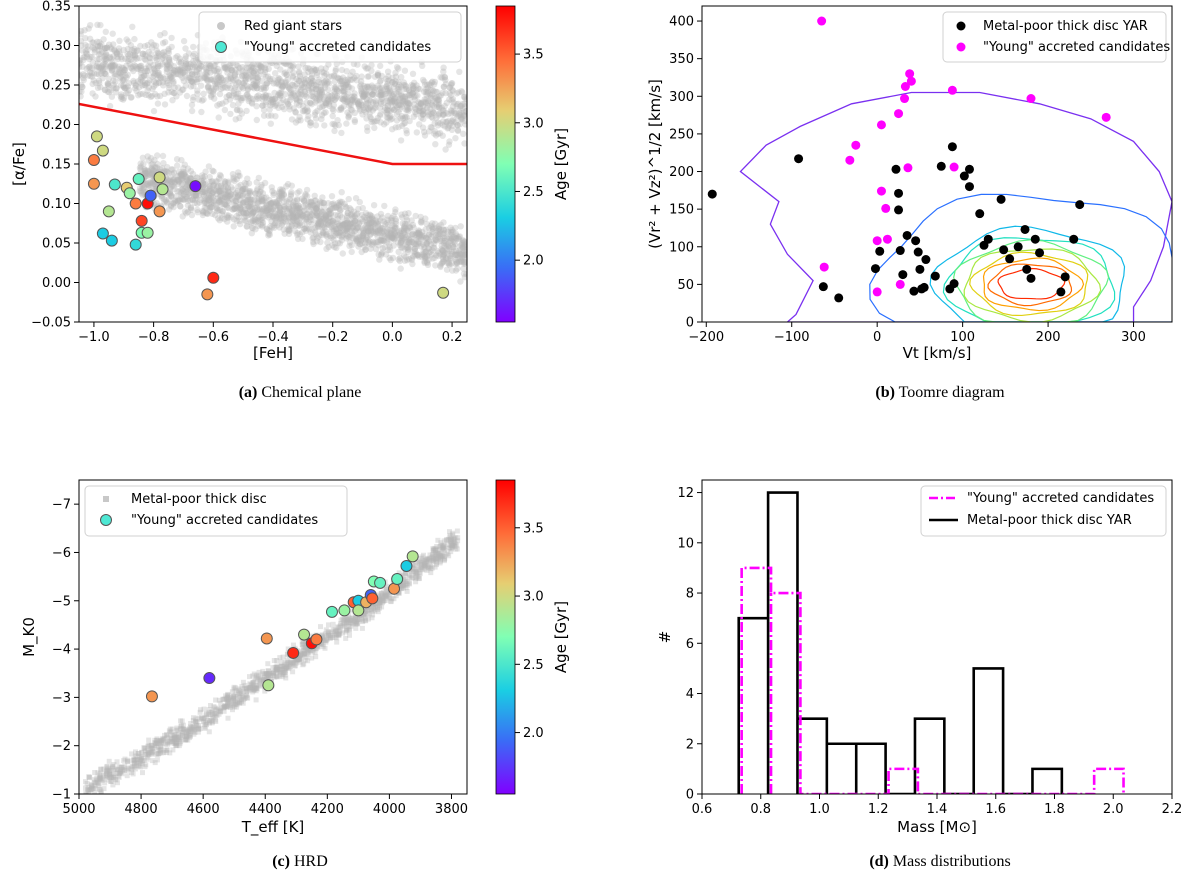  What do you see at coordinates (1048, 337) in the screenshot?
I see `toomre-xtick-label: 200` at bounding box center [1048, 337].